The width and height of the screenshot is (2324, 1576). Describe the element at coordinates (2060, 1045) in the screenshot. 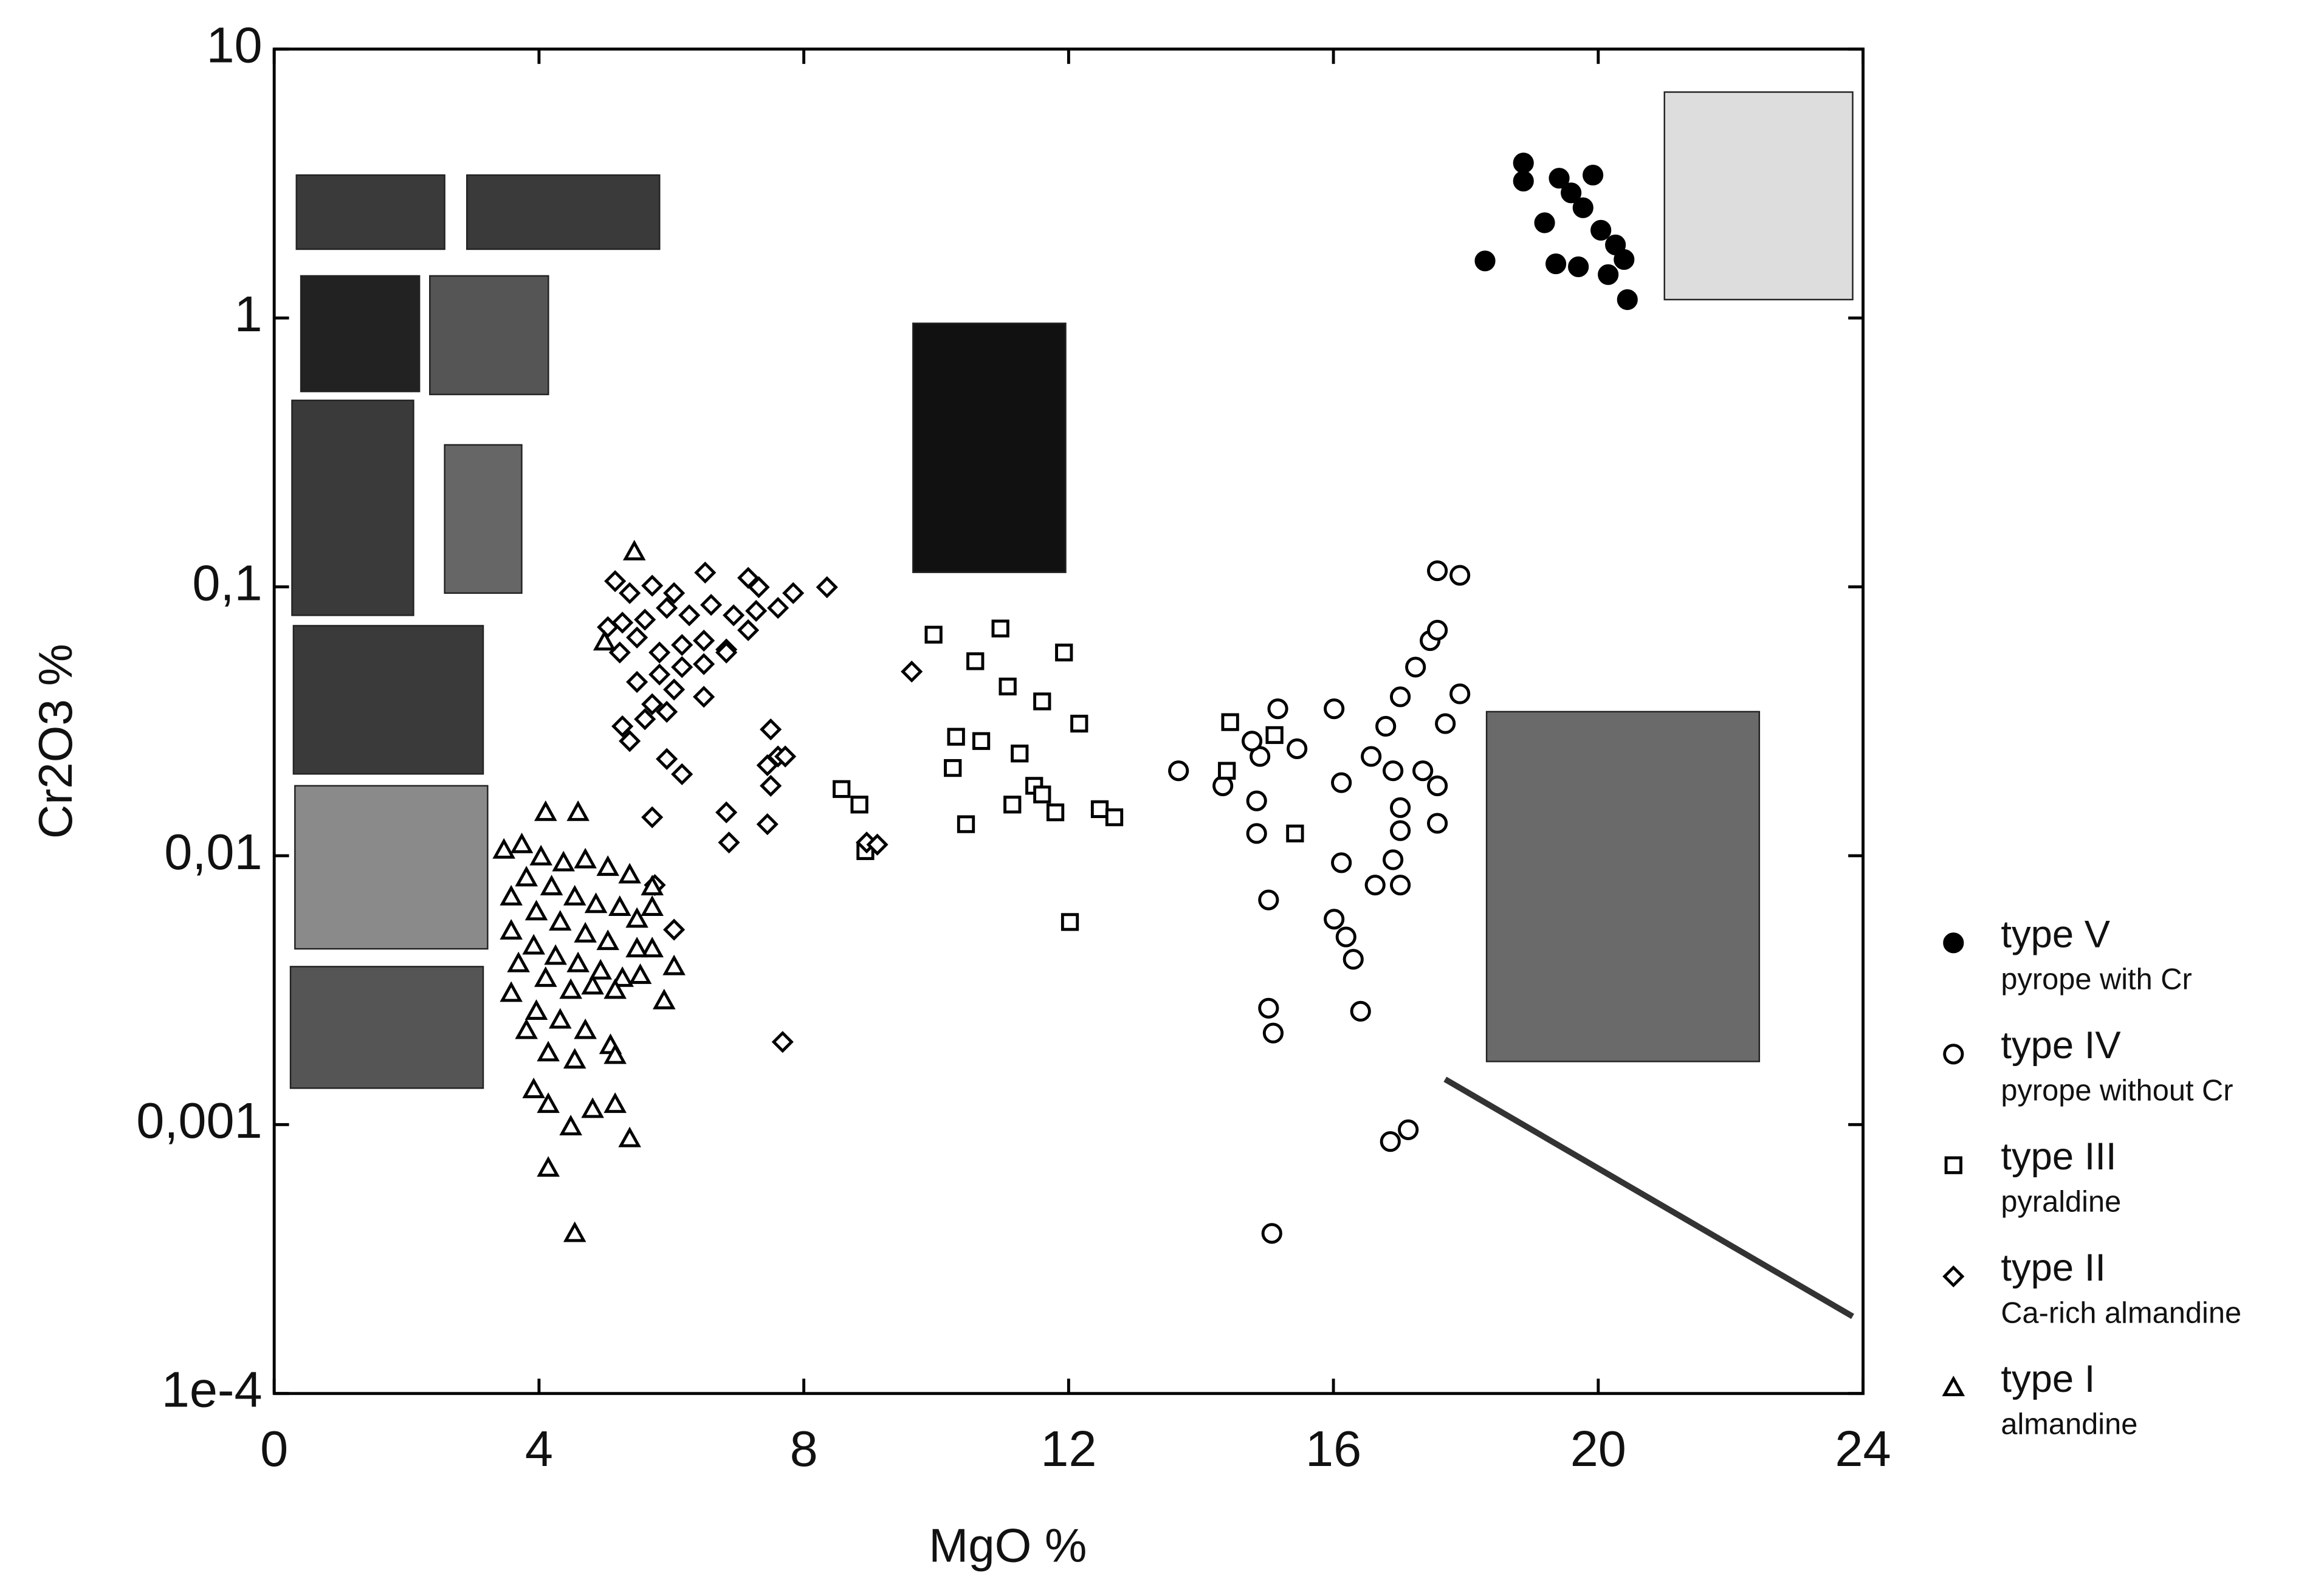

I see `legend-name: type IV` at that location.